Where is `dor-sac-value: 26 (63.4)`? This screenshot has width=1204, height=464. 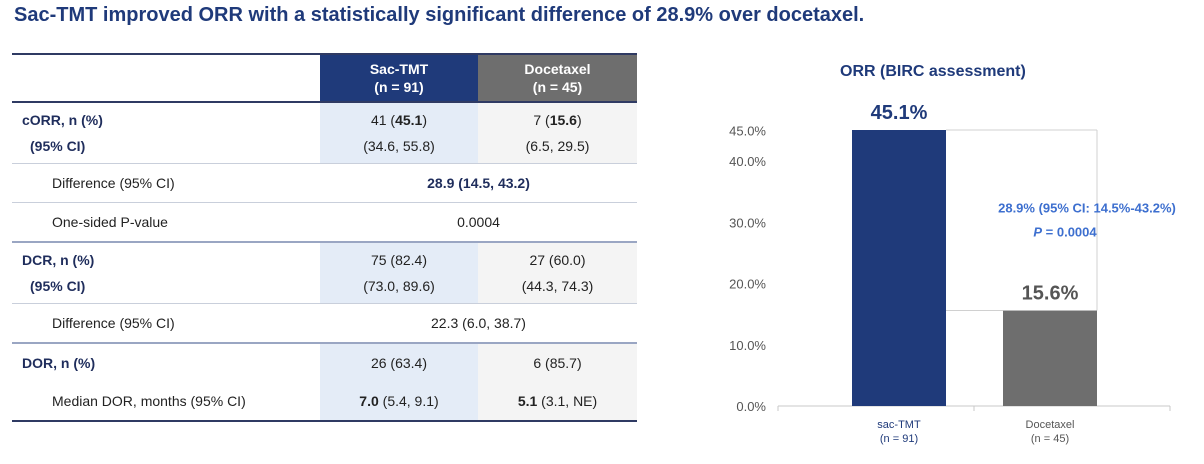 dor-sac-value: 26 (63.4) is located at coordinates (399, 362).